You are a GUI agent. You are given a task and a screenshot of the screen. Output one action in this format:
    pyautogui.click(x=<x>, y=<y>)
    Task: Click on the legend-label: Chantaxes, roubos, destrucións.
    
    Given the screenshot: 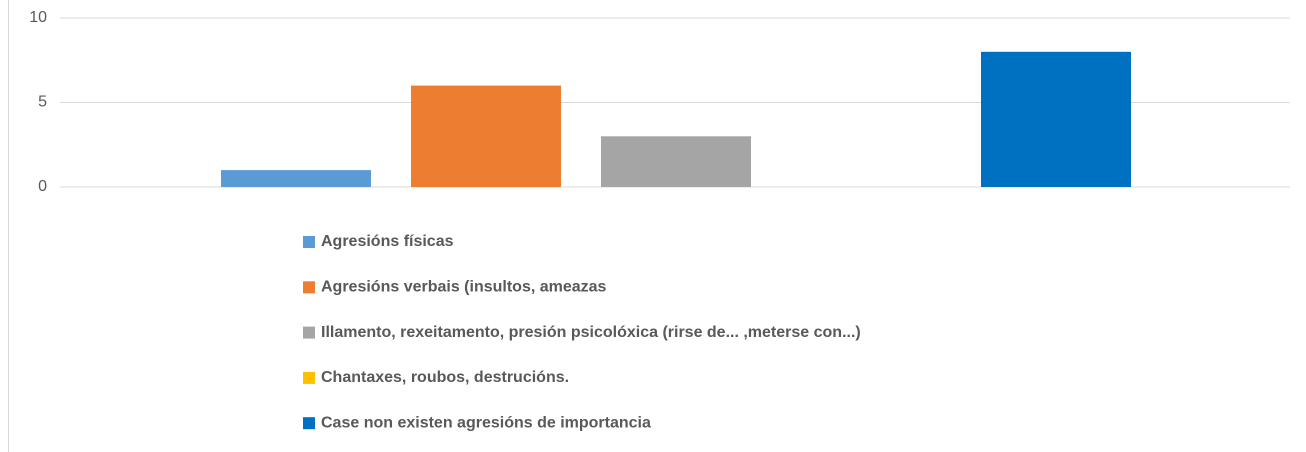 What is the action you would take?
    pyautogui.click(x=445, y=377)
    